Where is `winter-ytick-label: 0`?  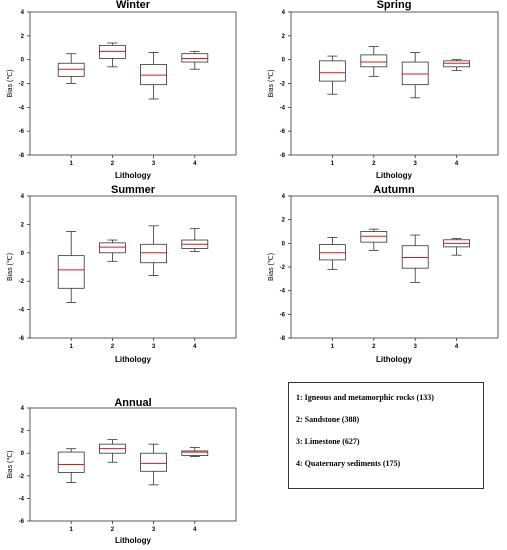 winter-ytick-label: 0 is located at coordinates (23, 61).